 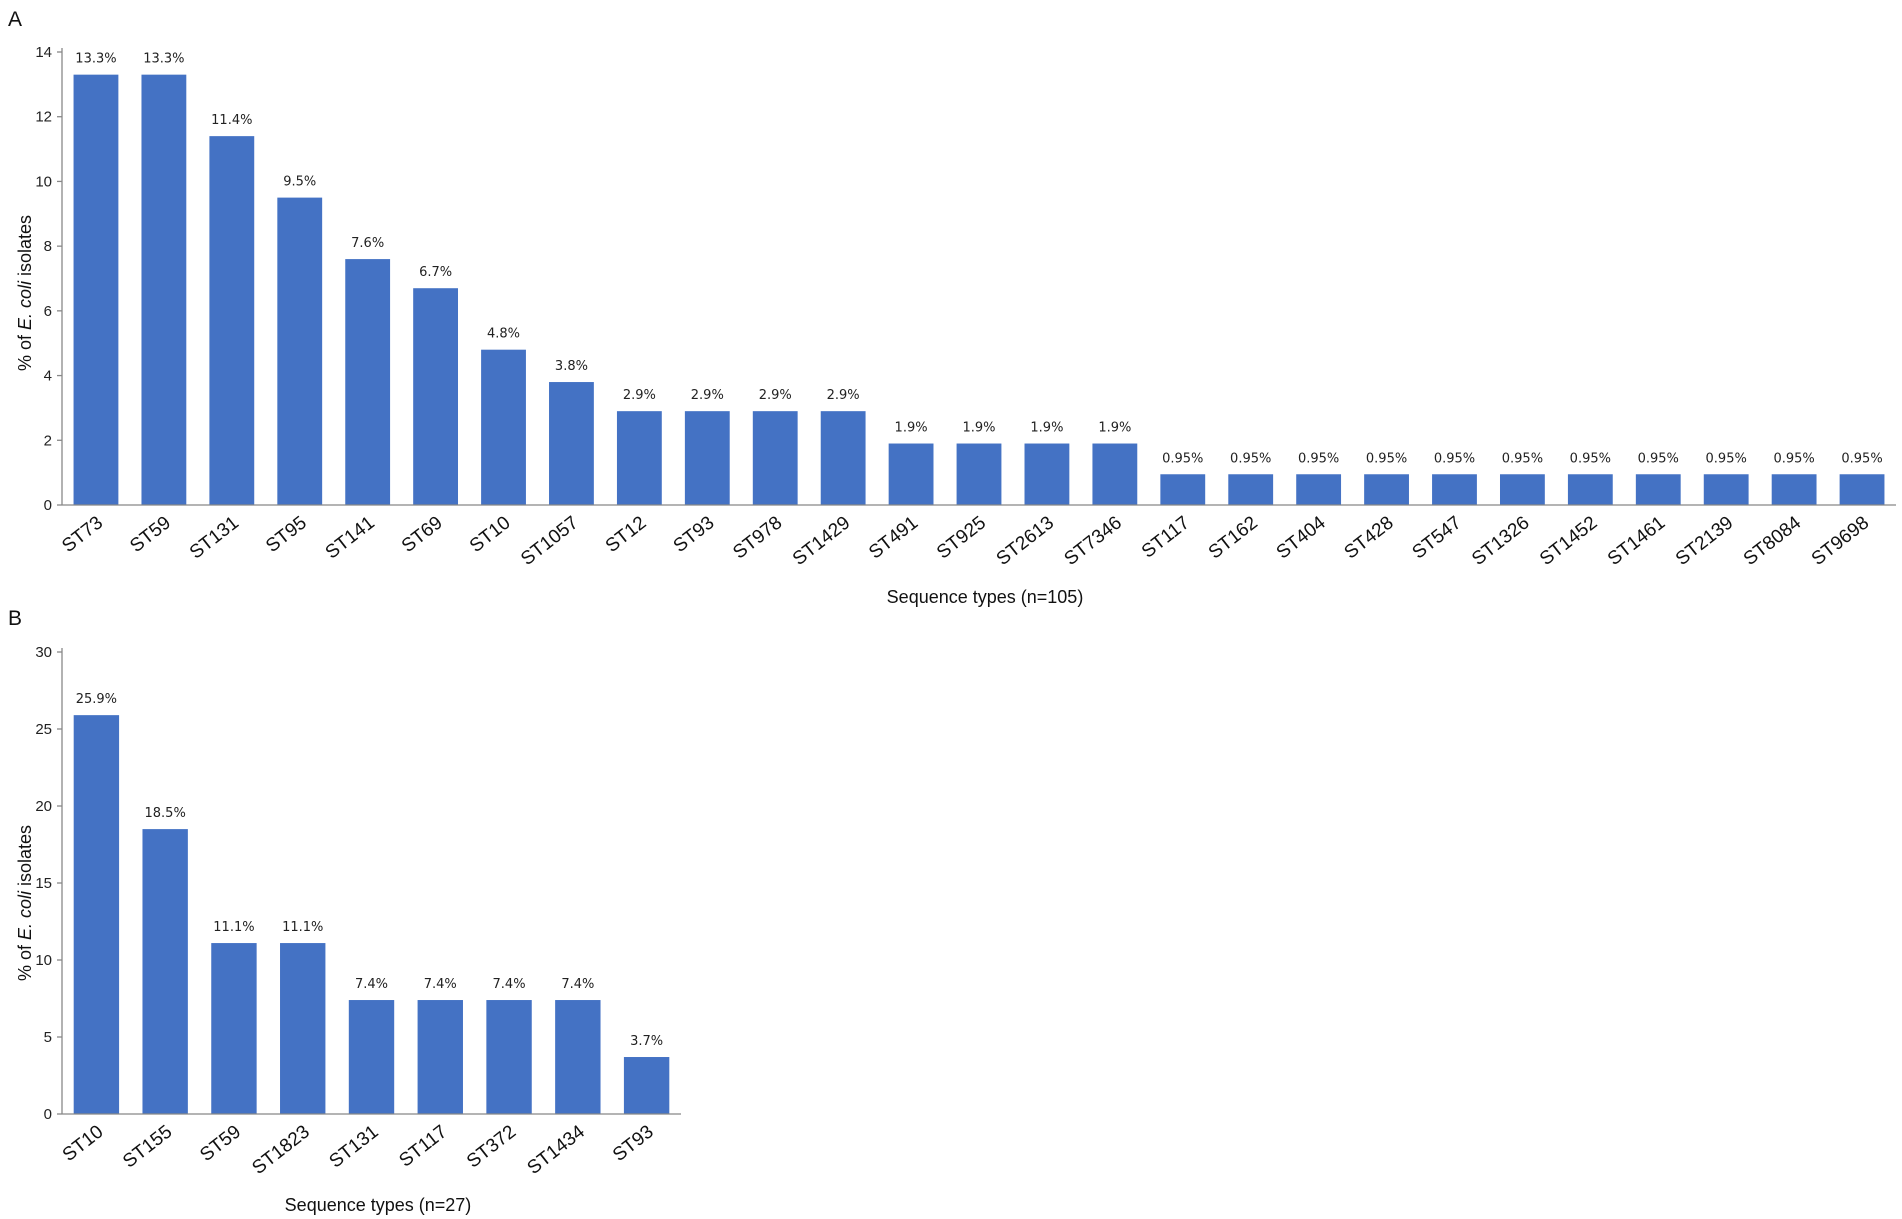 What do you see at coordinates (549, 541) in the screenshot?
I see `x-tick-label-a-ST1057: ST1057` at bounding box center [549, 541].